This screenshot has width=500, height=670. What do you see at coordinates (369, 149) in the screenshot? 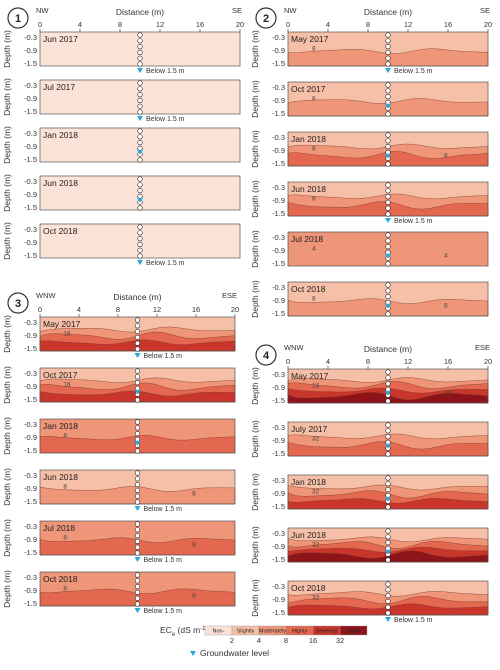
I see `depth-section: Depth (m) -0.3 -0.9 -1.5 8 8 Jan 2018` at bounding box center [369, 149].